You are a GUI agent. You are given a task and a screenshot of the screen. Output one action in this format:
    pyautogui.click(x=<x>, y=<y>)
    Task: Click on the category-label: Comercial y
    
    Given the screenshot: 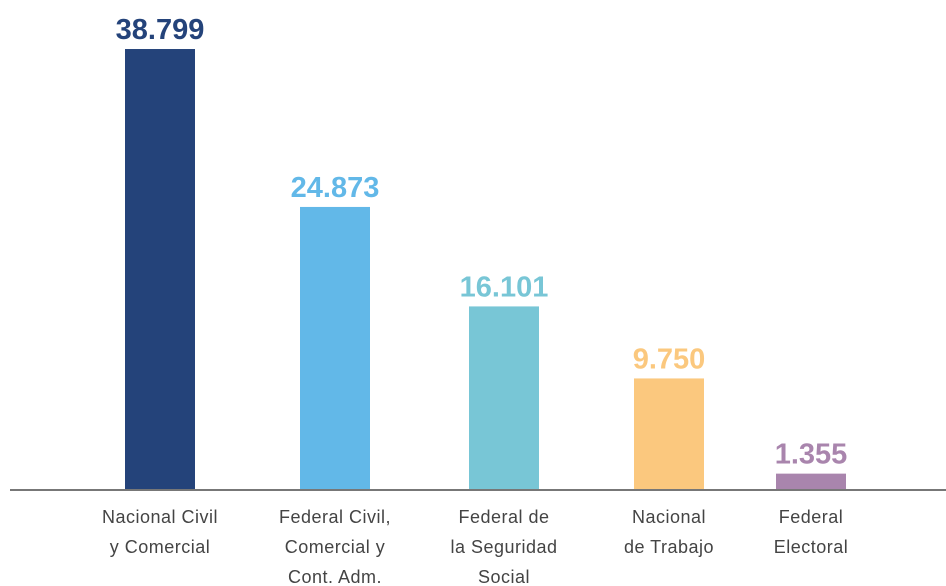 What is the action you would take?
    pyautogui.click(x=335, y=547)
    